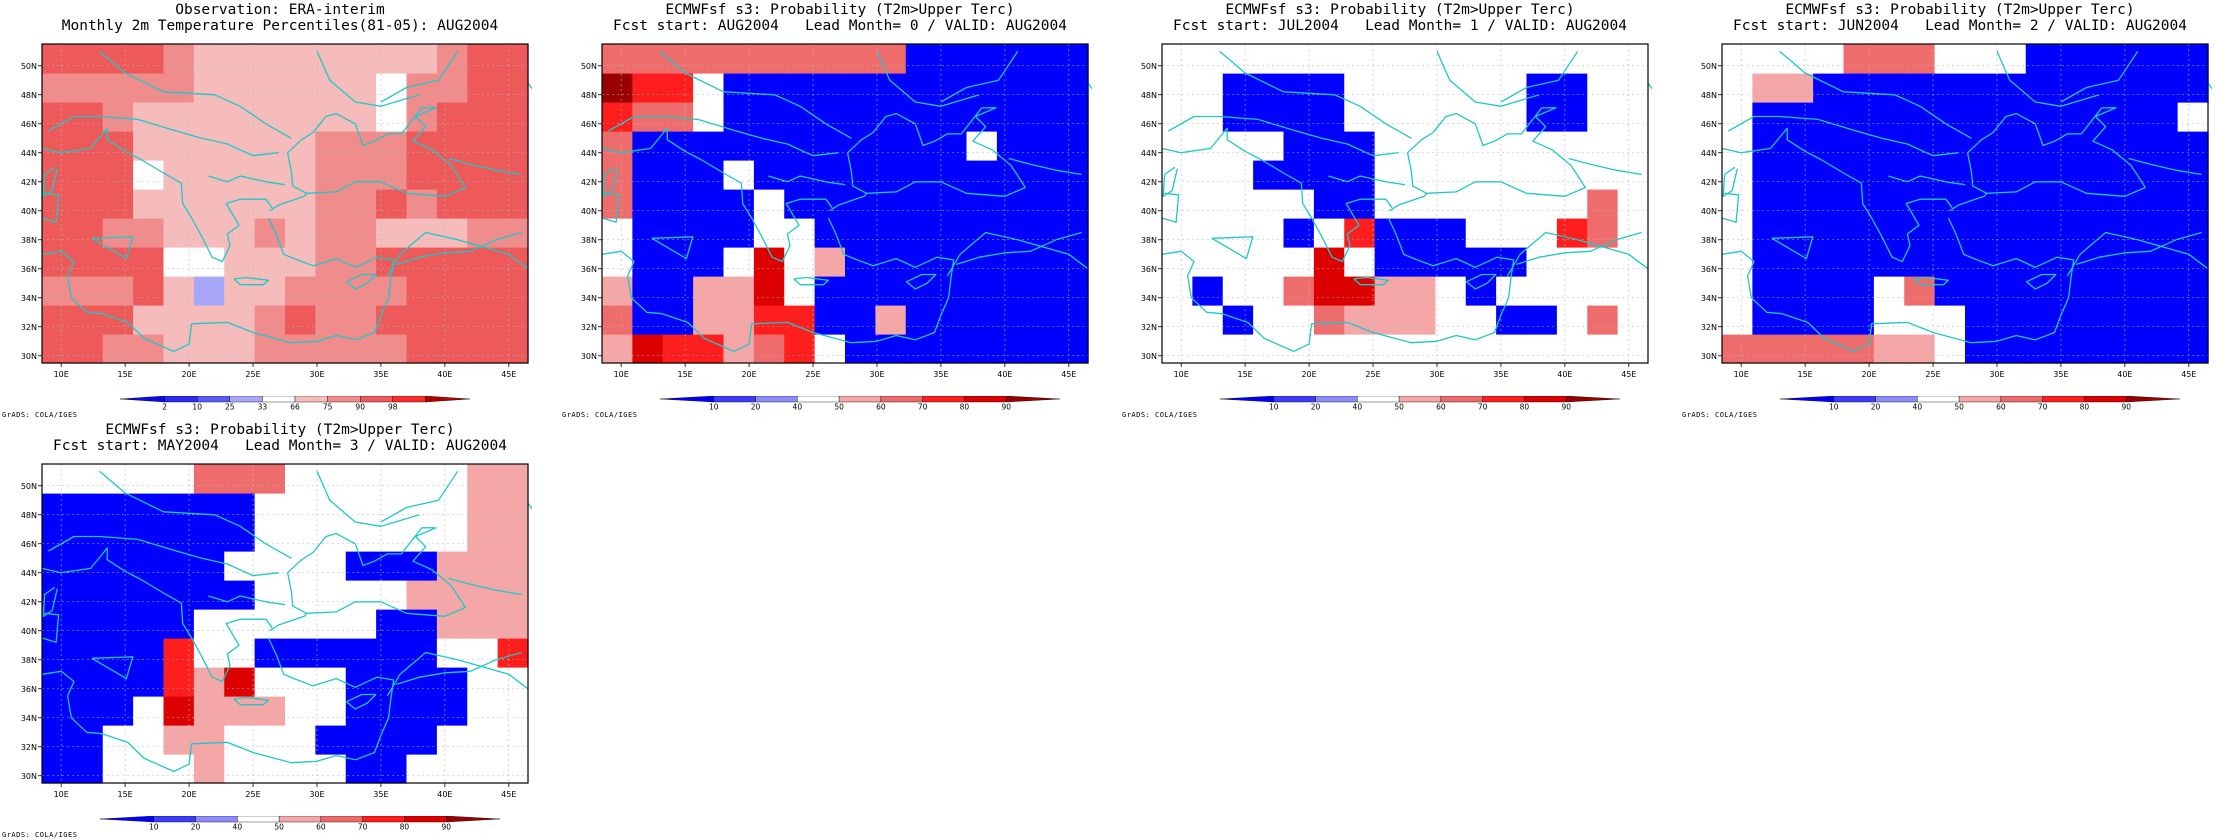  I want to click on y-tick-label: 46N, so click(589, 124).